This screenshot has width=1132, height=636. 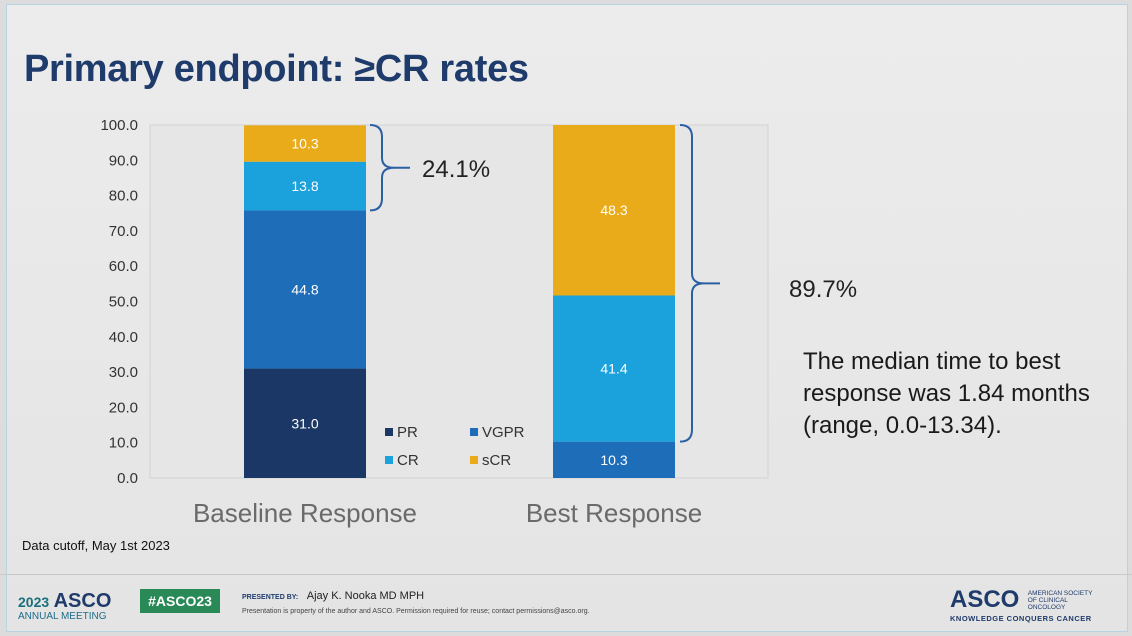 I want to click on y-tick-label: 70.0, so click(x=123, y=231).